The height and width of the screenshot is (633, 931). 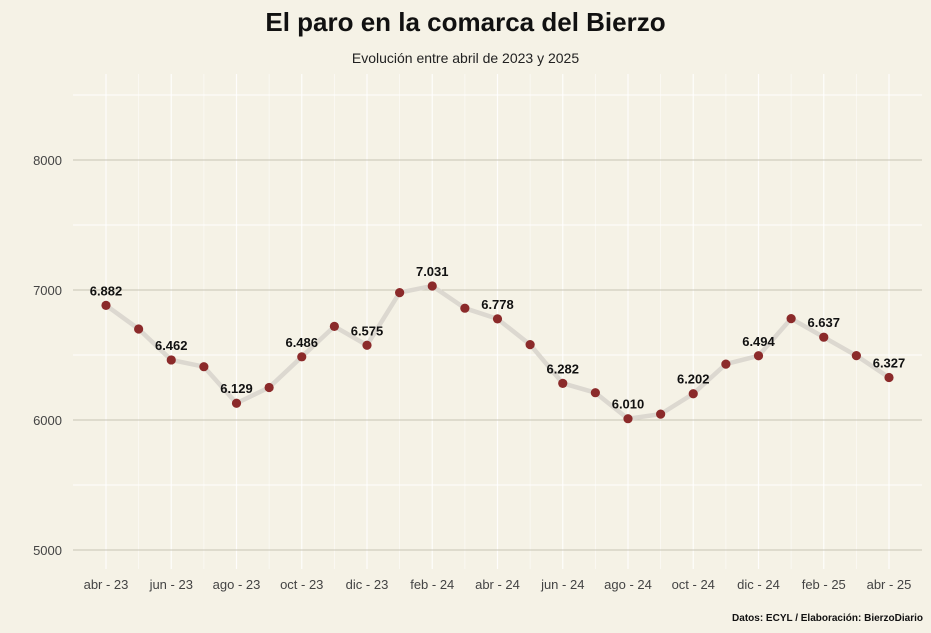 What do you see at coordinates (693, 584) in the screenshot?
I see `x-tick-label: oct - 24` at bounding box center [693, 584].